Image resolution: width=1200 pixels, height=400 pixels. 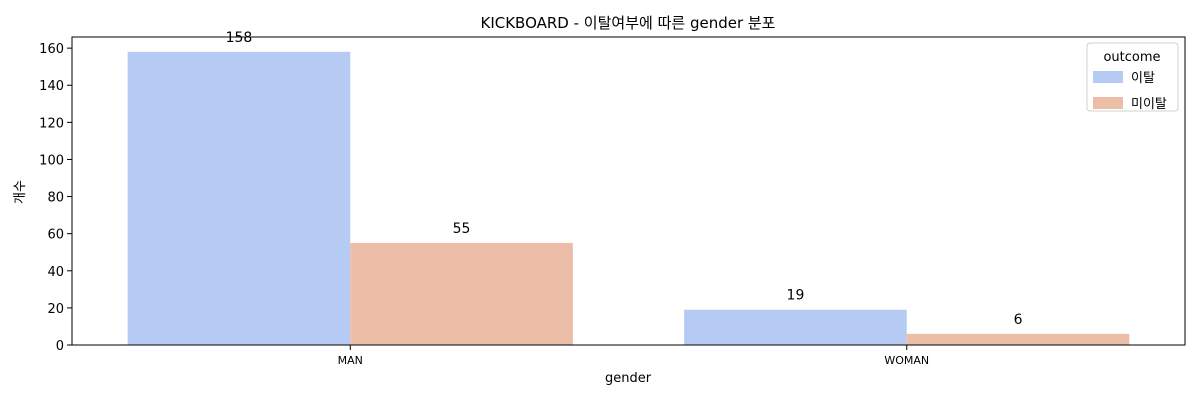 What do you see at coordinates (51, 160) in the screenshot?
I see `y-tick-label: 100` at bounding box center [51, 160].